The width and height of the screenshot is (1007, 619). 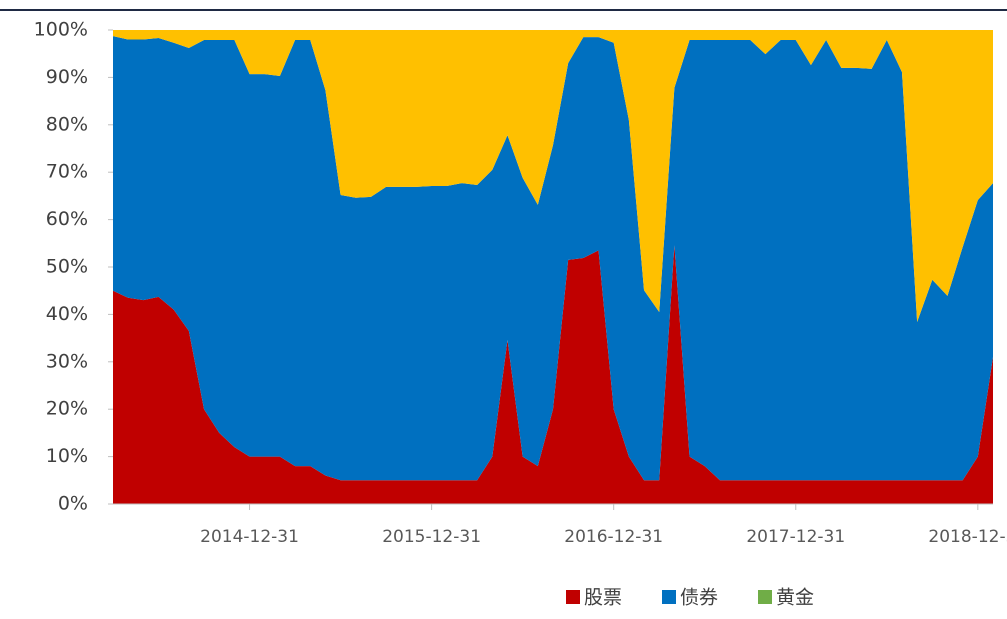 I want to click on y-tick-label: 30%, so click(x=67, y=361).